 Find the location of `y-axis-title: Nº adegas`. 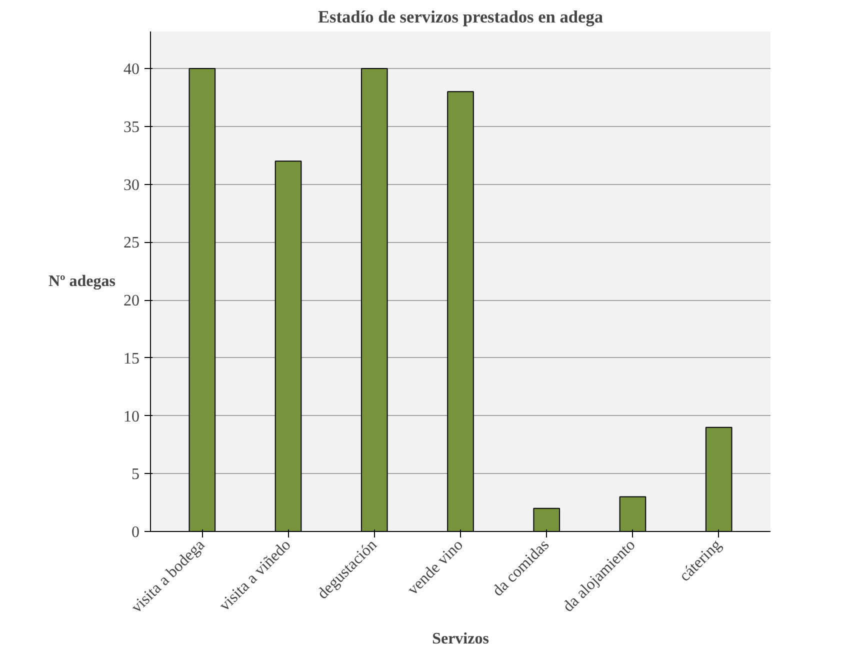

y-axis-title: Nº adegas is located at coordinates (82, 281).